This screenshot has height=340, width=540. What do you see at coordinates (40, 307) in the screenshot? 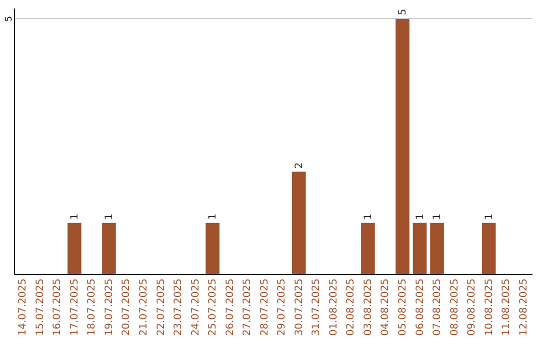
I see `x-tick-label: 15.07.2025` at bounding box center [40, 307].